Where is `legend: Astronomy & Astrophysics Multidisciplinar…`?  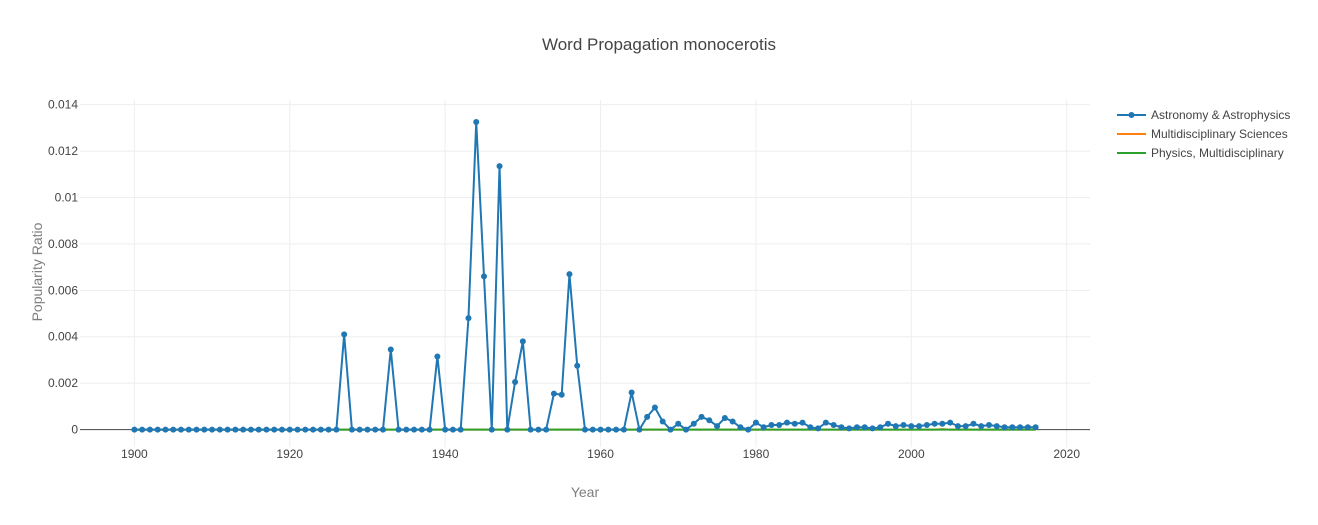
legend: Astronomy & Astrophysics Multidisciplinar… is located at coordinates (1203, 134).